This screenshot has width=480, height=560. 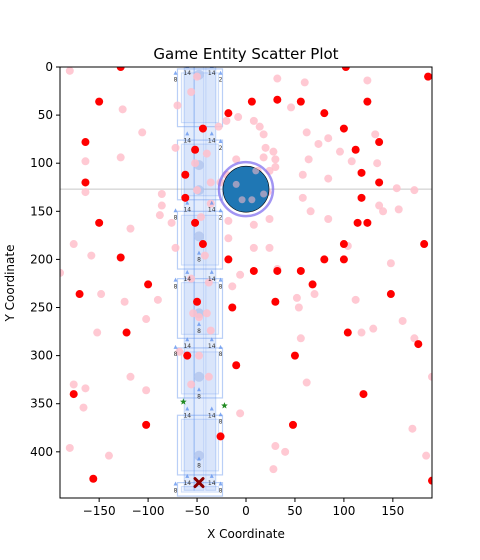 What do you see at coordinates (221, 148) in the screenshot?
I see `structure-label: 2` at bounding box center [221, 148].